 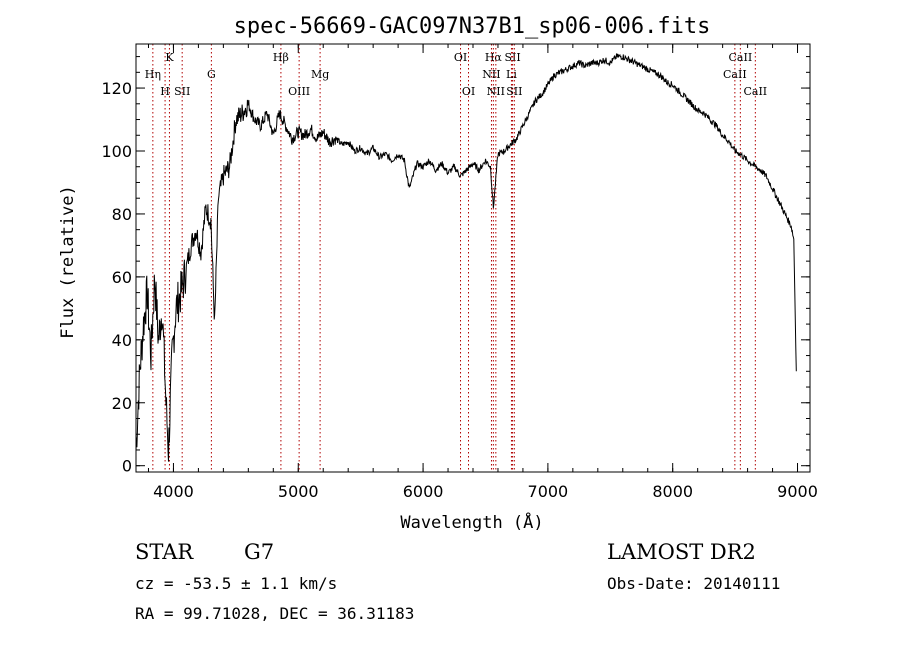 What do you see at coordinates (116, 151) in the screenshot?
I see `y-tick-label: 100` at bounding box center [116, 151].